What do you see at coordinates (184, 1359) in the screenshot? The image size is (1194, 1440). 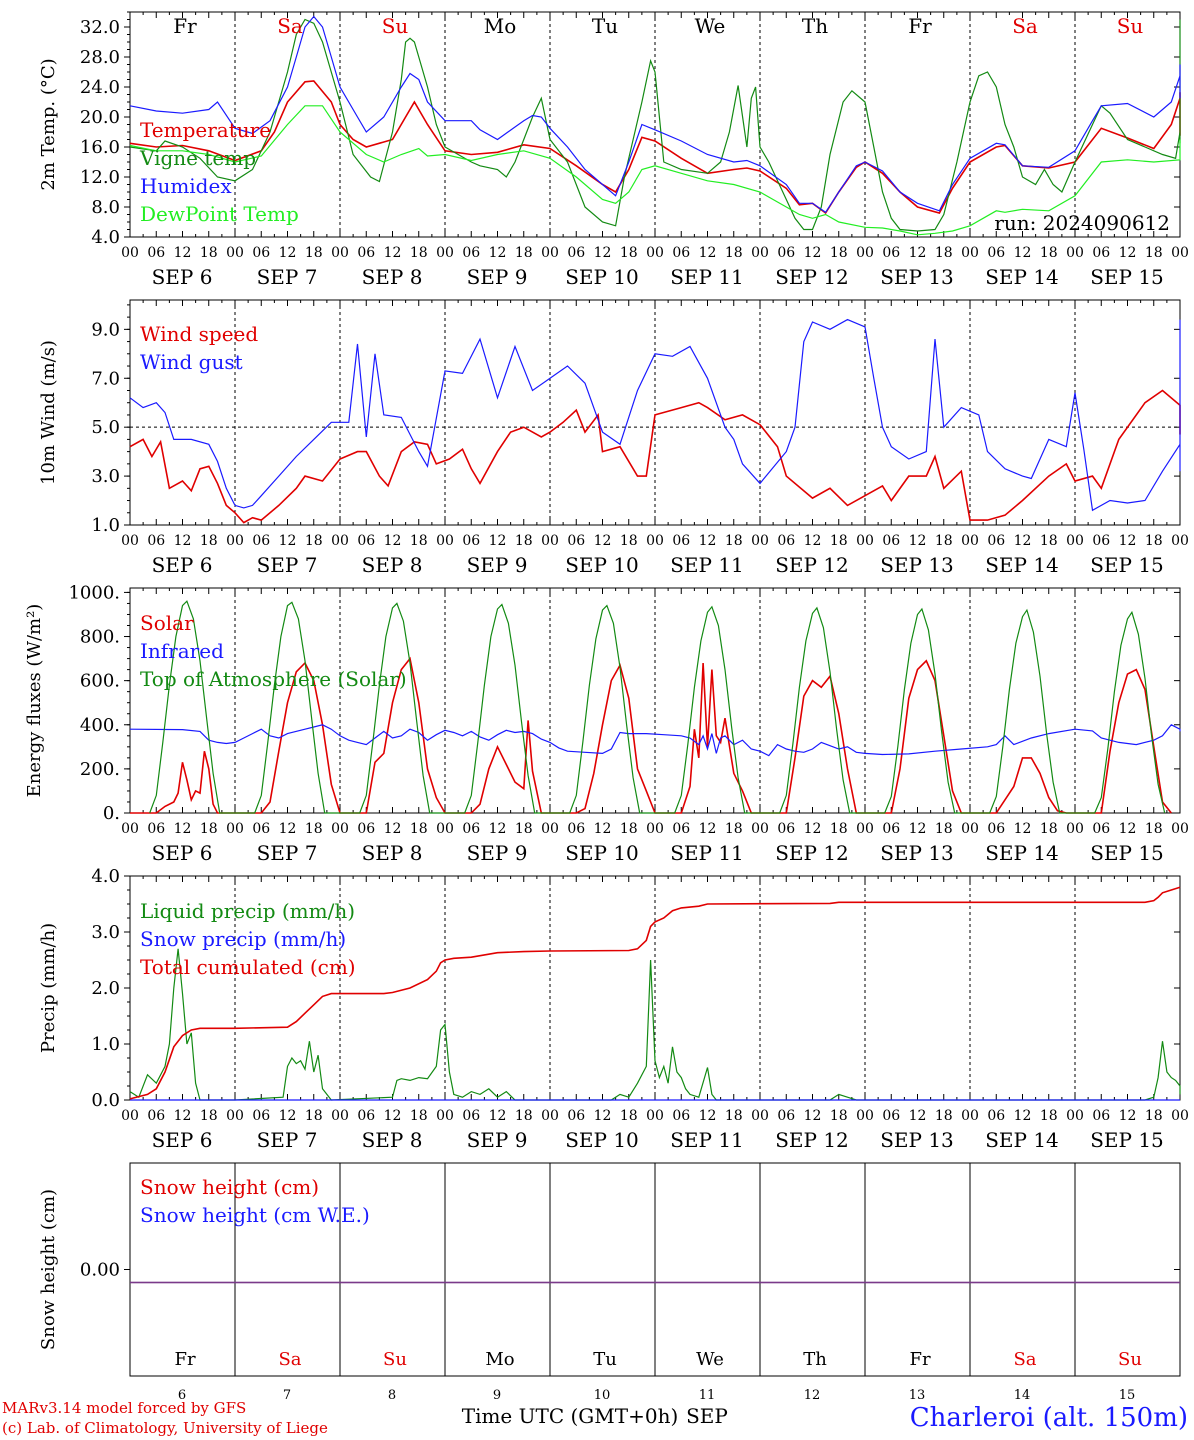 I see `weekday-label: Fr` at bounding box center [184, 1359].